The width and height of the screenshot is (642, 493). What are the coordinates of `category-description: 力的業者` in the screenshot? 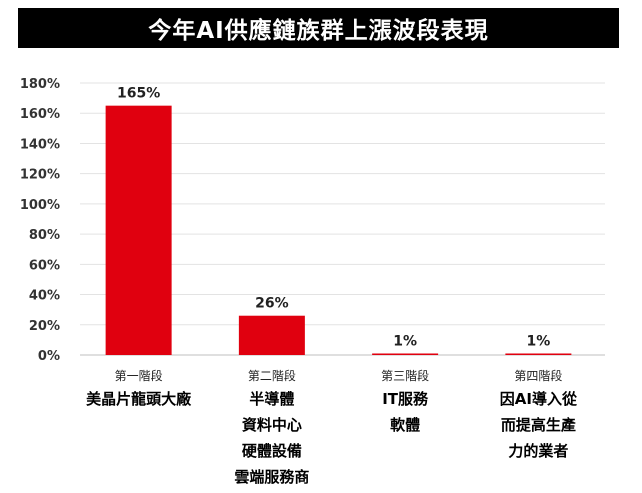 It's located at (538, 451).